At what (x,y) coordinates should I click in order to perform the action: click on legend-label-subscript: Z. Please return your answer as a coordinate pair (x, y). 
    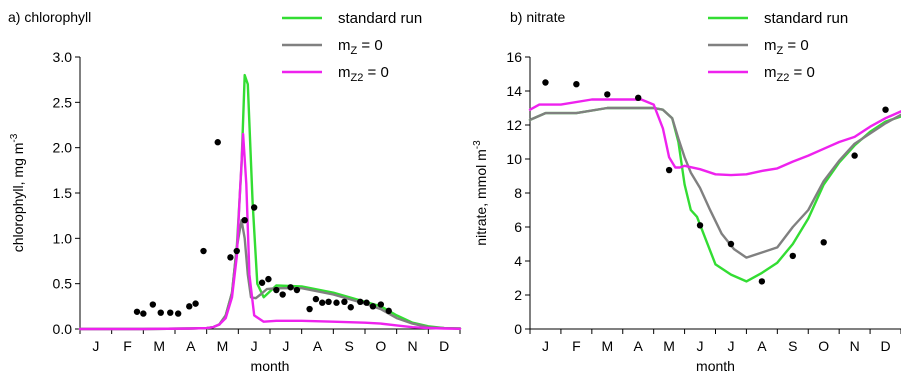
    Looking at the image, I should click on (354, 51).